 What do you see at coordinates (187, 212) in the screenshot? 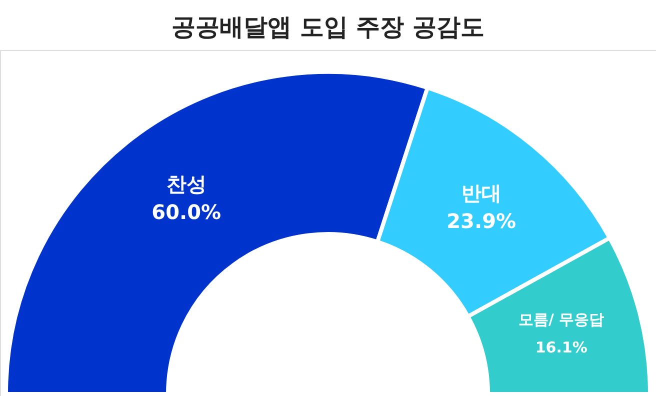
I see `data-label: 60.0%` at bounding box center [187, 212].